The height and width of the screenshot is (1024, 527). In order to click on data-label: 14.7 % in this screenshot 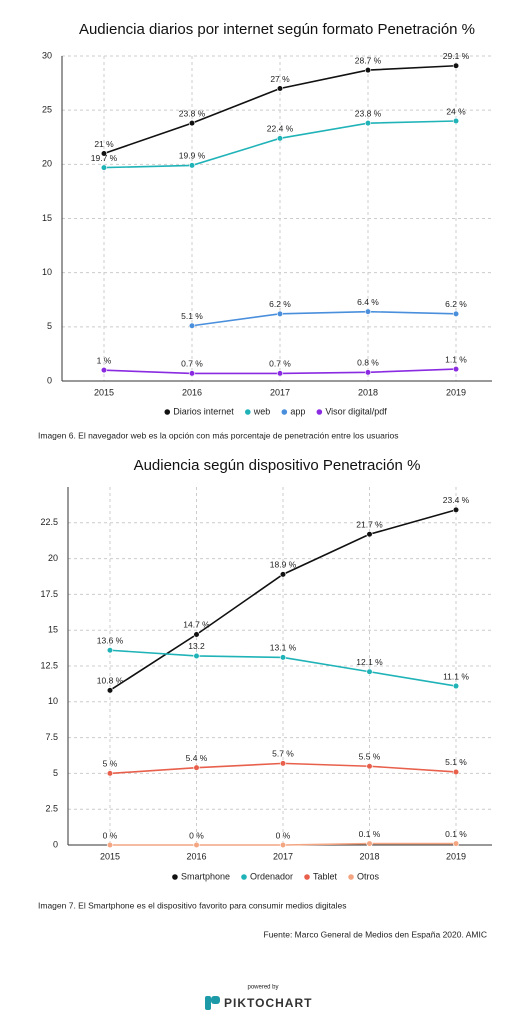, I will do `click(196, 625)`.